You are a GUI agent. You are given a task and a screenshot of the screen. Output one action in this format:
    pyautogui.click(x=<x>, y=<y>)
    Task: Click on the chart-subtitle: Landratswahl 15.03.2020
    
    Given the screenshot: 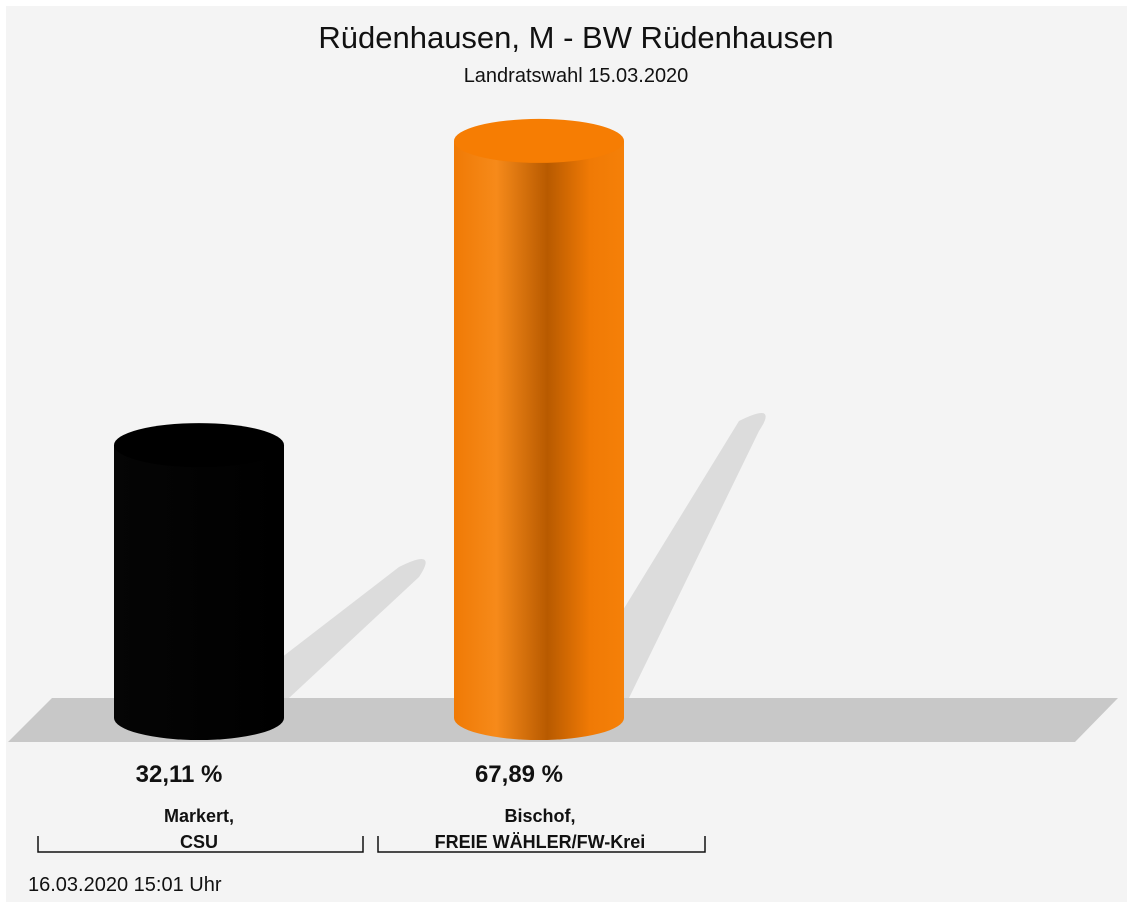 What is the action you would take?
    pyautogui.click(x=576, y=76)
    